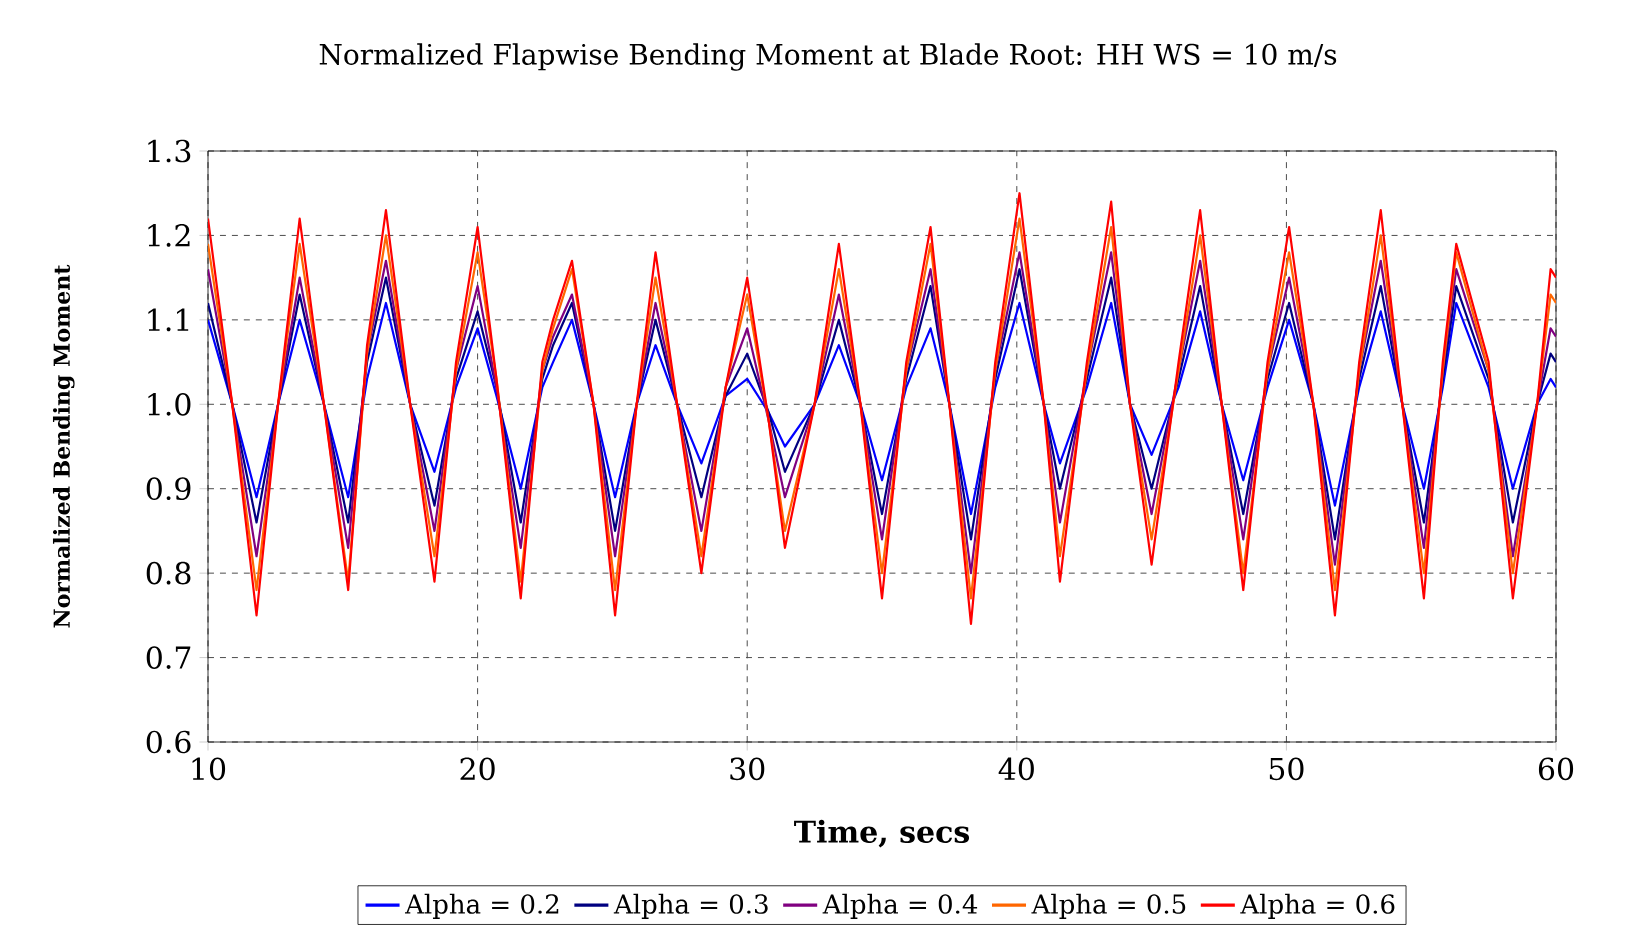 The image size is (1635, 933). Describe the element at coordinates (1108, 906) in the screenshot. I see `legend-label: Alpha = 0.5` at that location.